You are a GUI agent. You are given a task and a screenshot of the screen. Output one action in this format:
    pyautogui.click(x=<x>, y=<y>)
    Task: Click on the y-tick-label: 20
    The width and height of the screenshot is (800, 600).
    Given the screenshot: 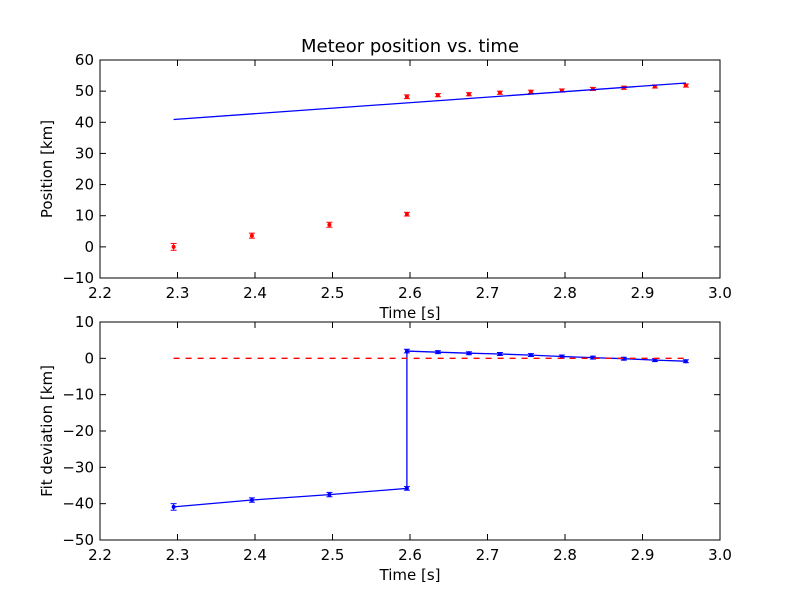 What is the action you would take?
    pyautogui.click(x=84, y=185)
    